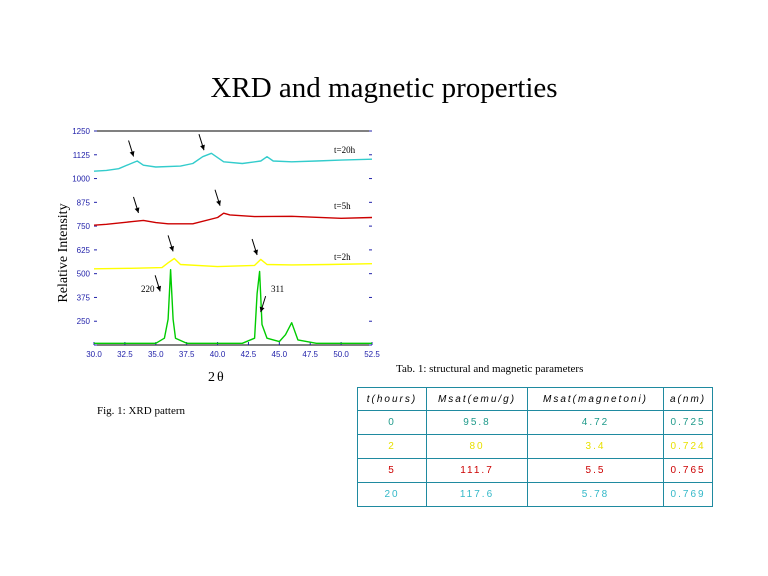 Image resolution: width=768 pixels, height=576 pixels. I want to click on series-layer, so click(233, 248).